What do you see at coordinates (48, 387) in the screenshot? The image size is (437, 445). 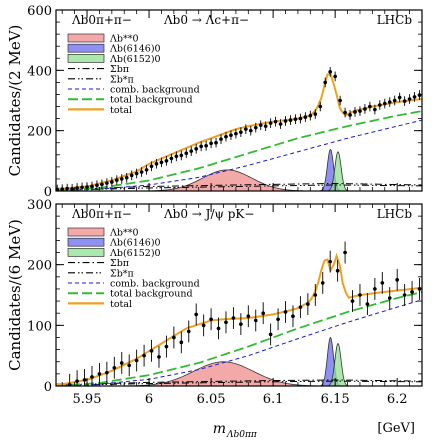 I see `y-tick-label: 0` at bounding box center [48, 387].